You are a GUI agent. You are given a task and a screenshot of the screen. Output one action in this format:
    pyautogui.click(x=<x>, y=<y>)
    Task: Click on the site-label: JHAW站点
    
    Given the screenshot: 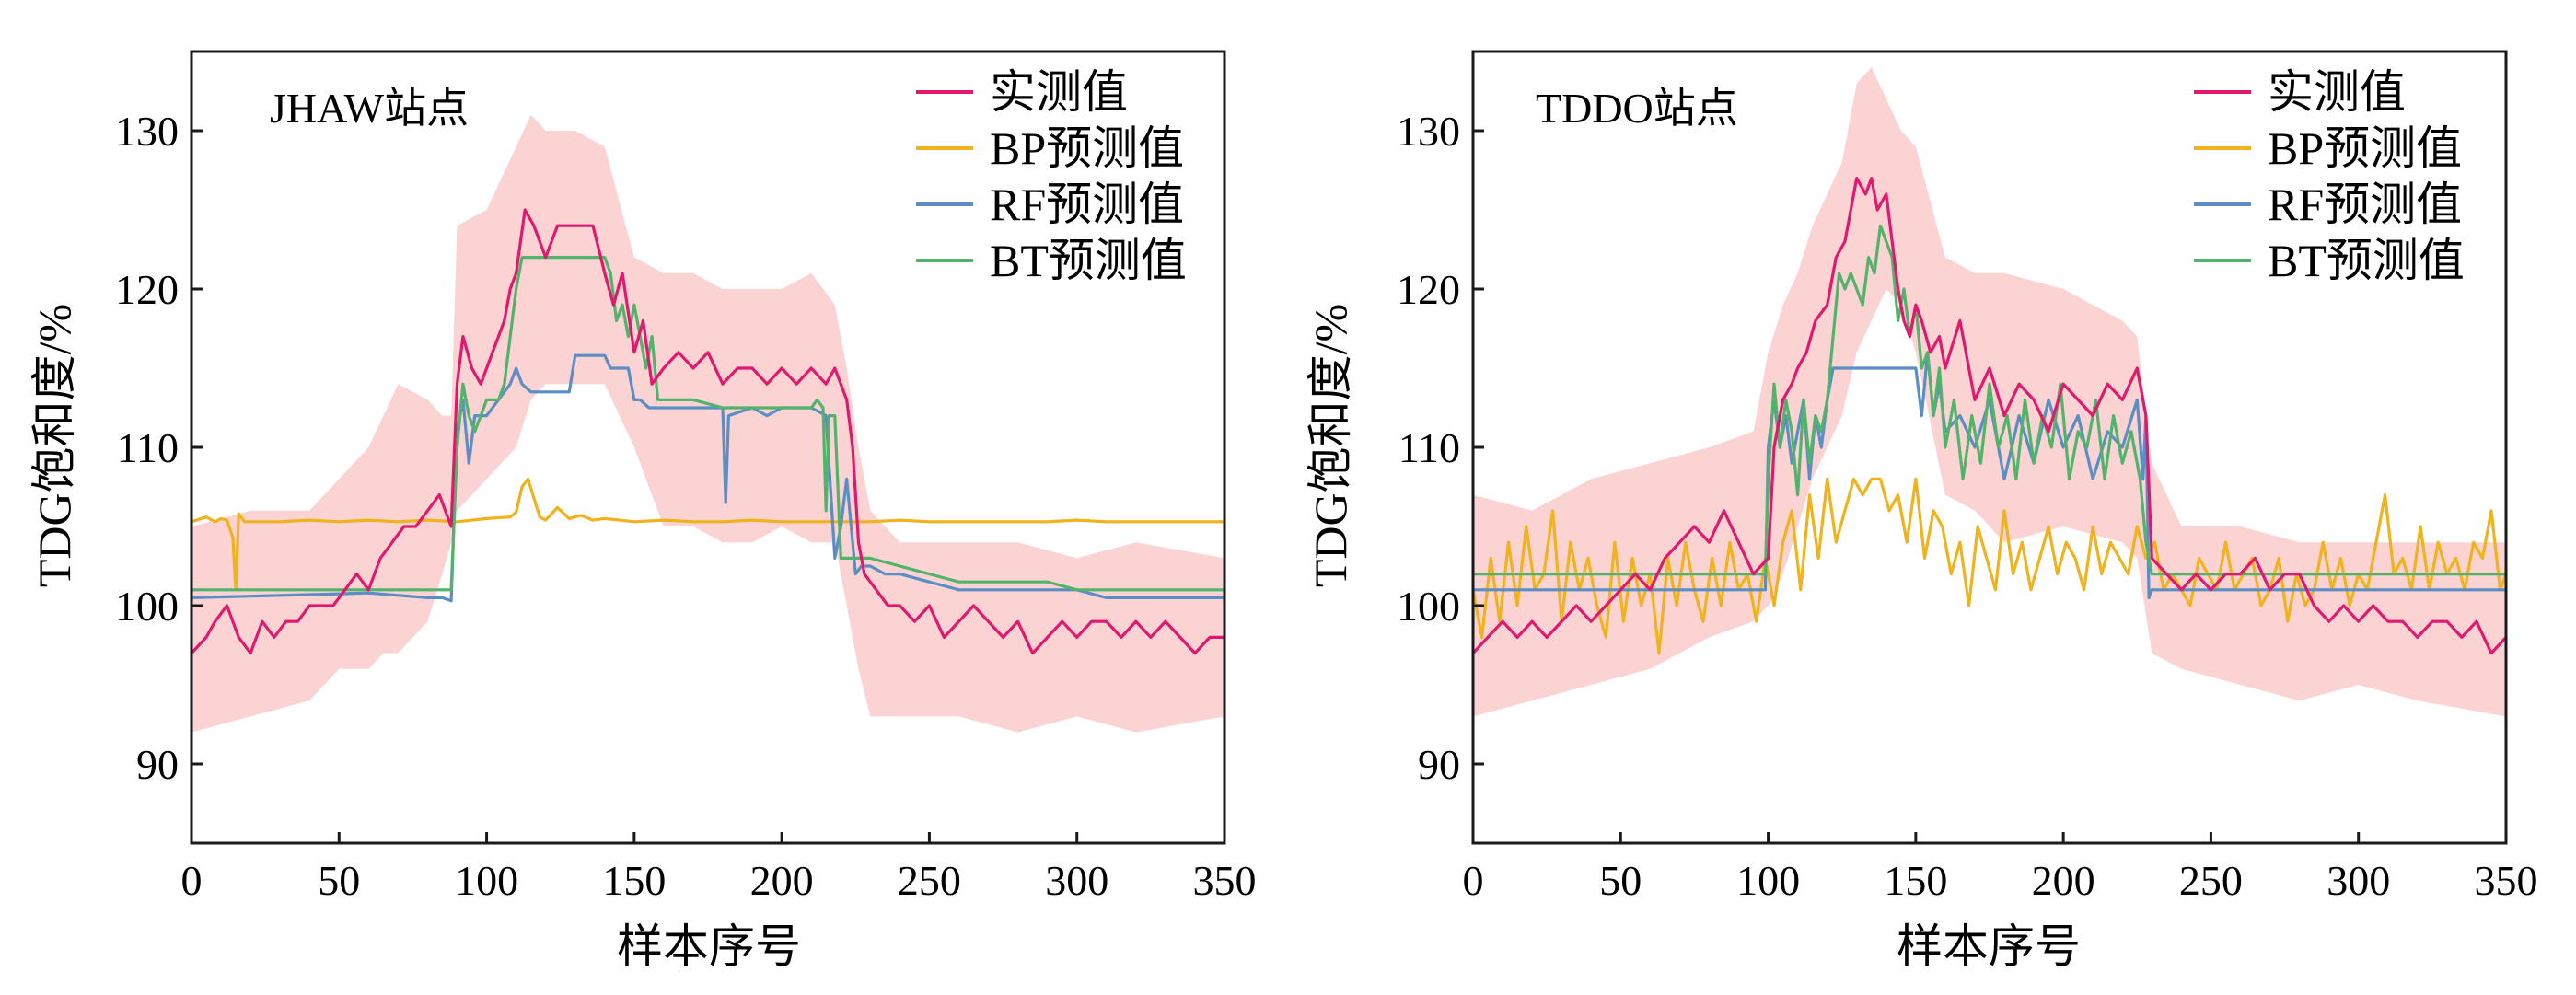 What is the action you would take?
    pyautogui.click(x=369, y=108)
    